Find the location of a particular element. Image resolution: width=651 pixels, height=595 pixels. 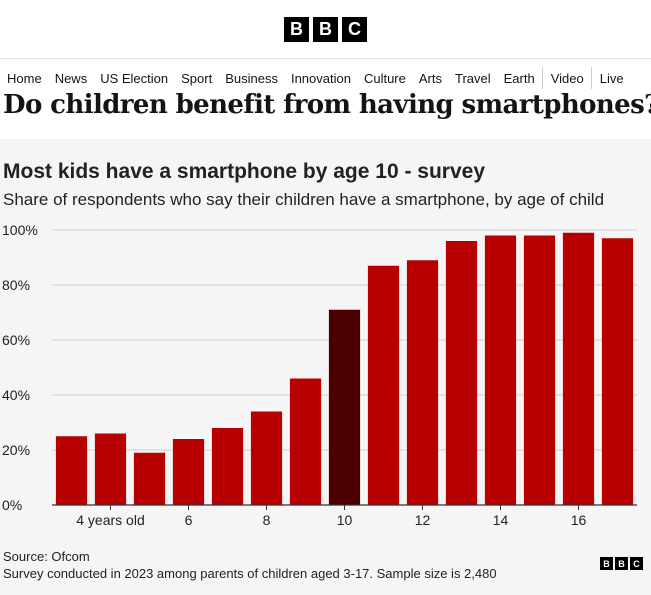

nav-item-arts: Arts is located at coordinates (430, 78).